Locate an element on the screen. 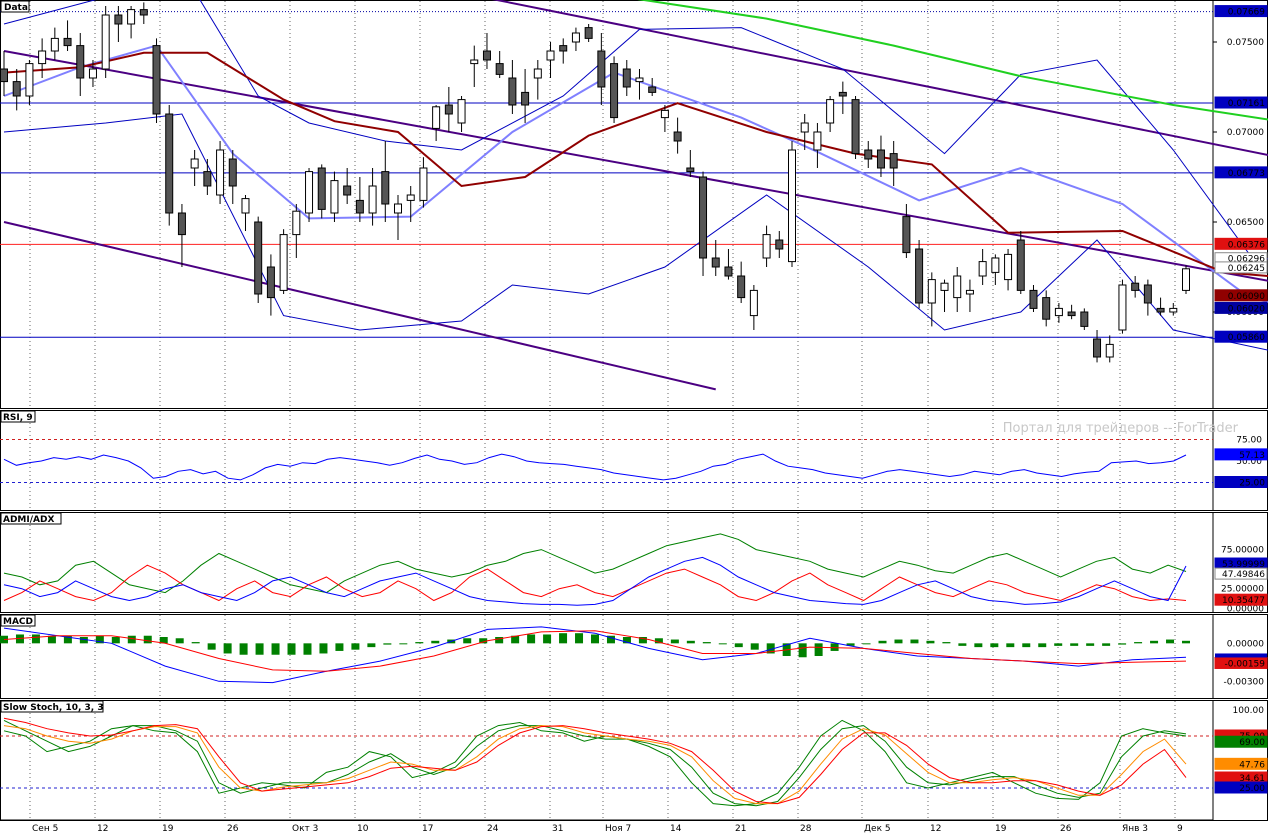 The image size is (1268, 834). date-label-7: 24 is located at coordinates (493, 829).